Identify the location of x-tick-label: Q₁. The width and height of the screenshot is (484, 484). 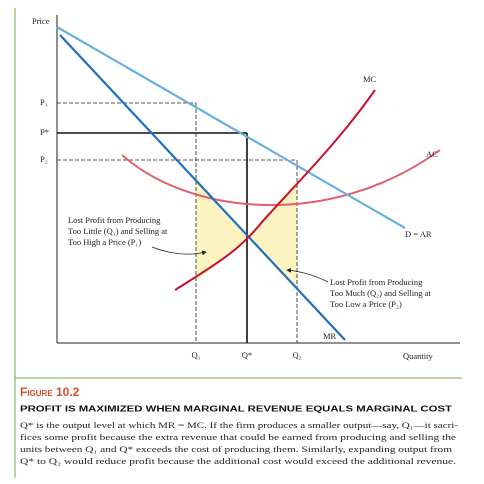
(195, 355).